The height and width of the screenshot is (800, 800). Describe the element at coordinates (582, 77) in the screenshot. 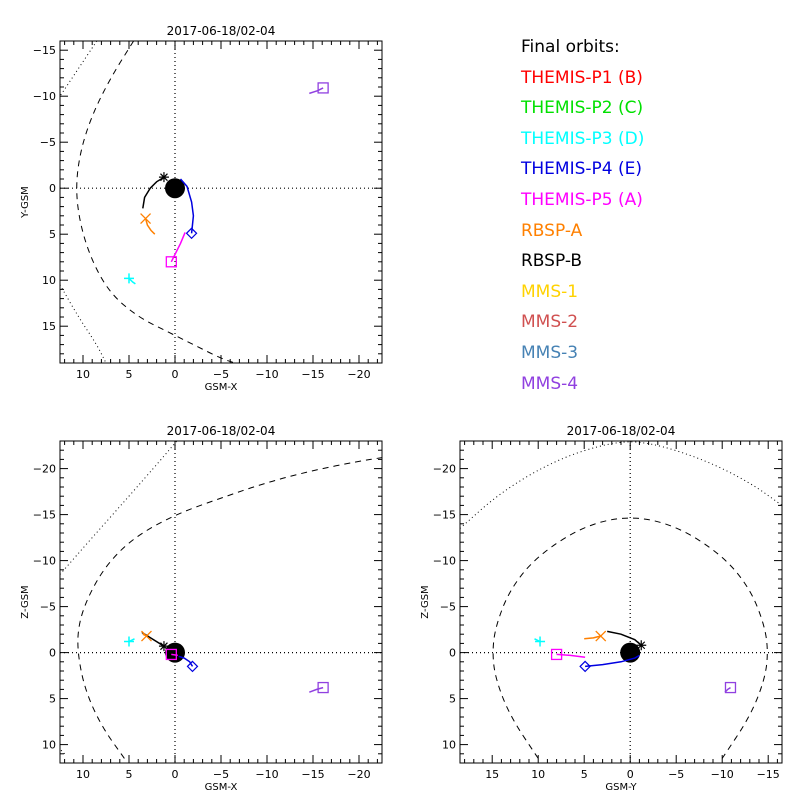

I see `legend-item: THEMIS-P1 (B)` at that location.